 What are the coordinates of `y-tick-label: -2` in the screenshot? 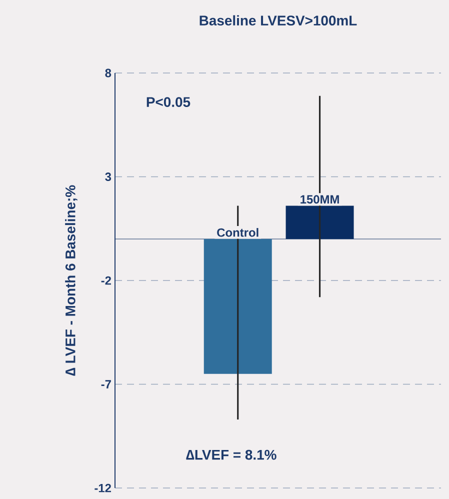 It's located at (106, 280).